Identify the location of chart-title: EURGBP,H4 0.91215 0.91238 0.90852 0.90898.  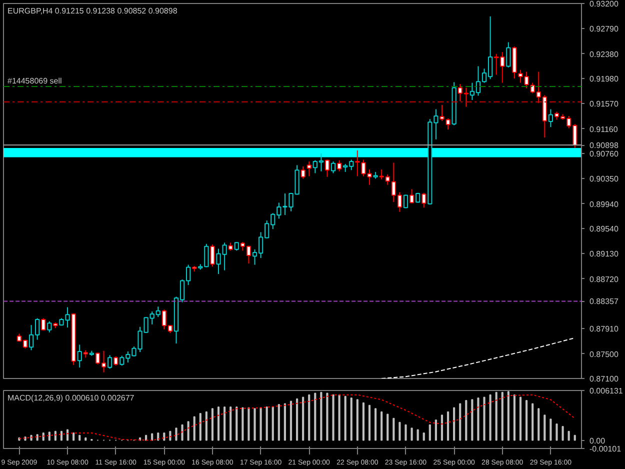
(93, 11).